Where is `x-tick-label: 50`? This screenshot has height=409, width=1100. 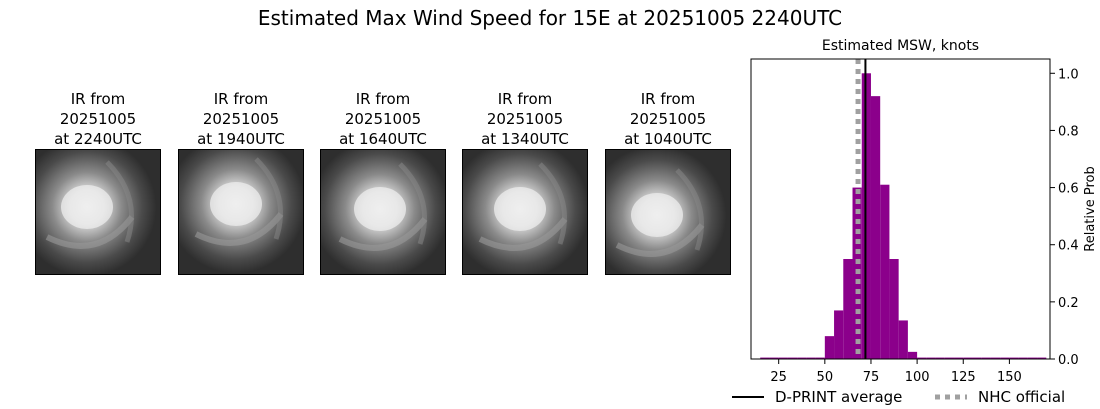
x-tick-label: 50 is located at coordinates (825, 377).